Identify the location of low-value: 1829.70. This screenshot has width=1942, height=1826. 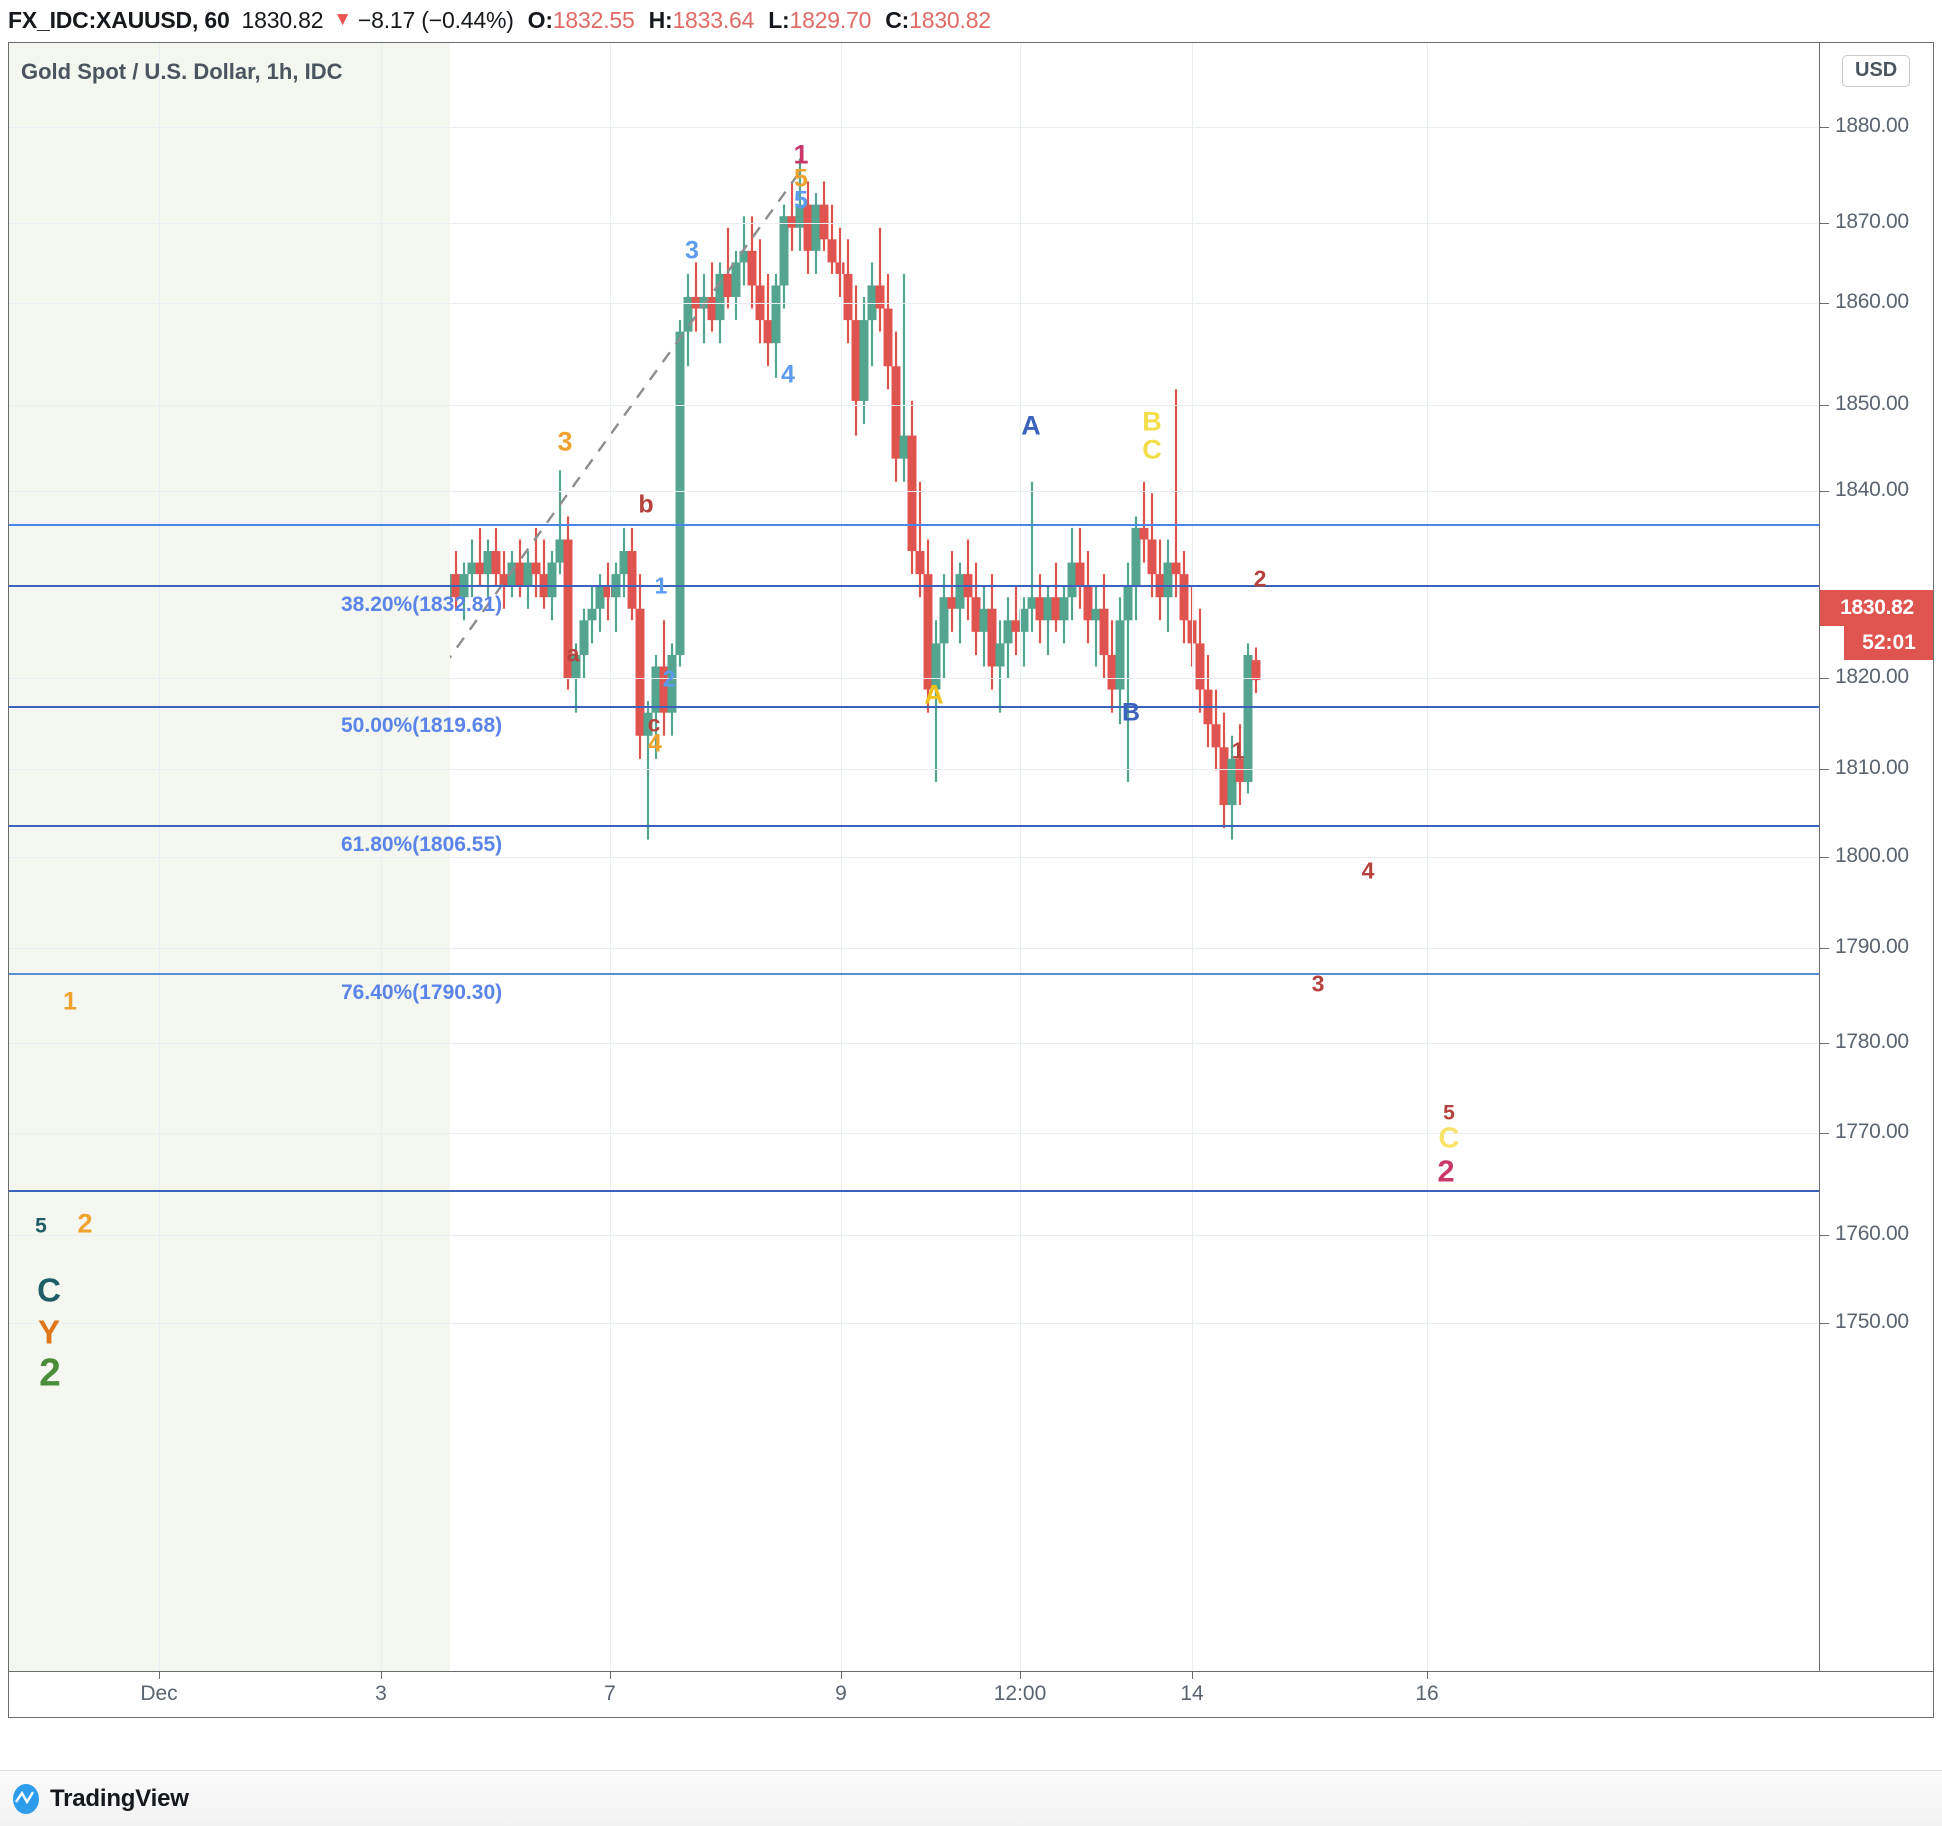
(830, 19).